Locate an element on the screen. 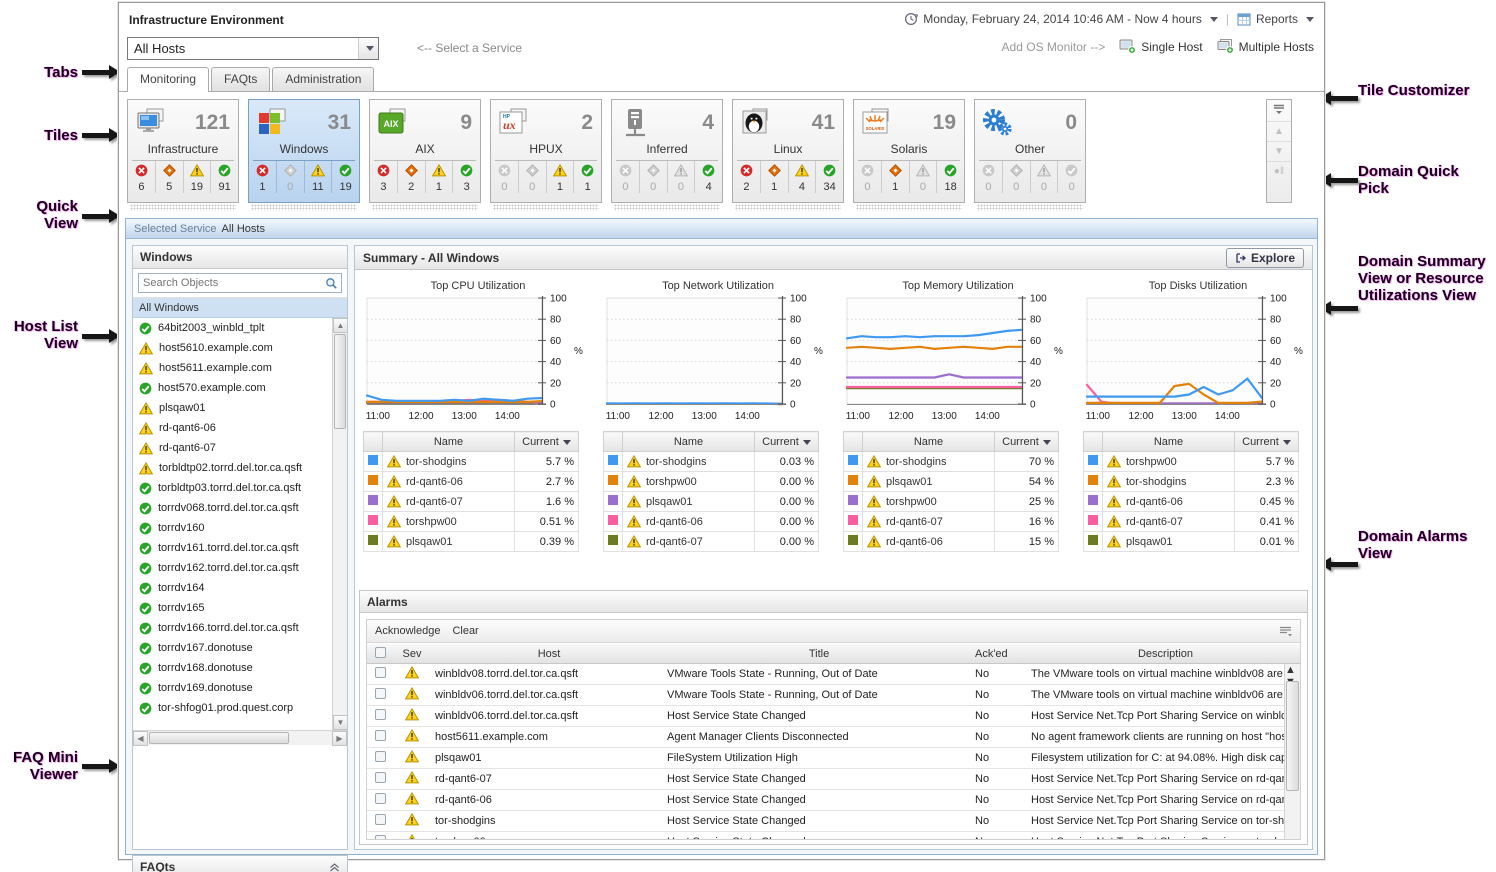  host-item: host5610.example.com is located at coordinates (233, 348).